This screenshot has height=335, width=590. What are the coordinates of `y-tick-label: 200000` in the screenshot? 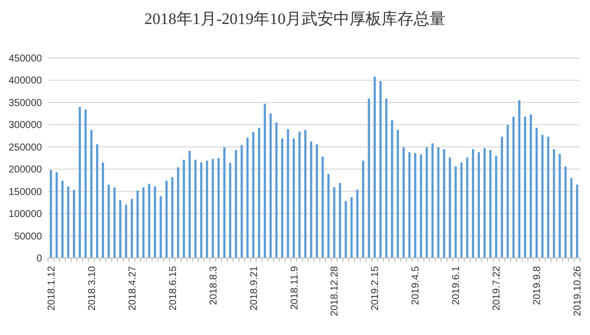 It's located at (25, 170).